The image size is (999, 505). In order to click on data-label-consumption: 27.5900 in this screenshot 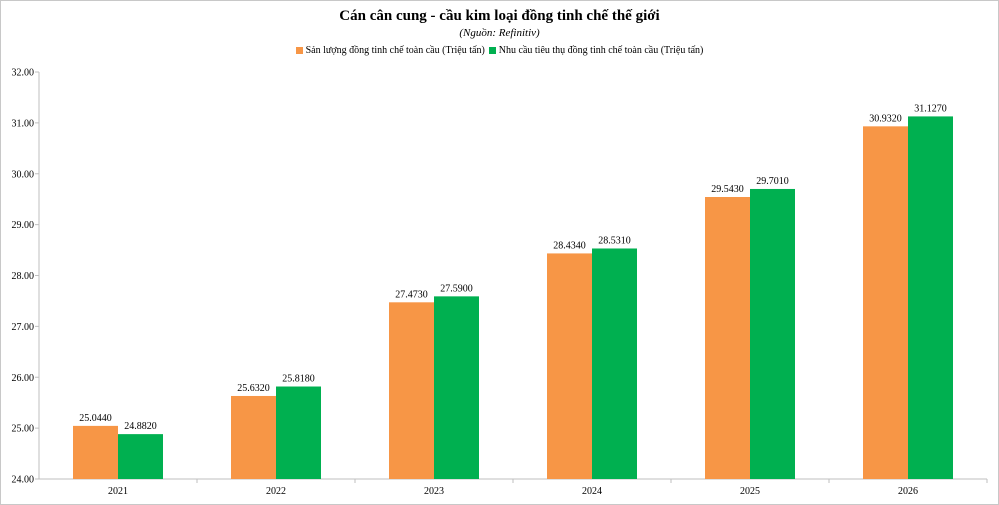, I will do `click(456, 288)`.